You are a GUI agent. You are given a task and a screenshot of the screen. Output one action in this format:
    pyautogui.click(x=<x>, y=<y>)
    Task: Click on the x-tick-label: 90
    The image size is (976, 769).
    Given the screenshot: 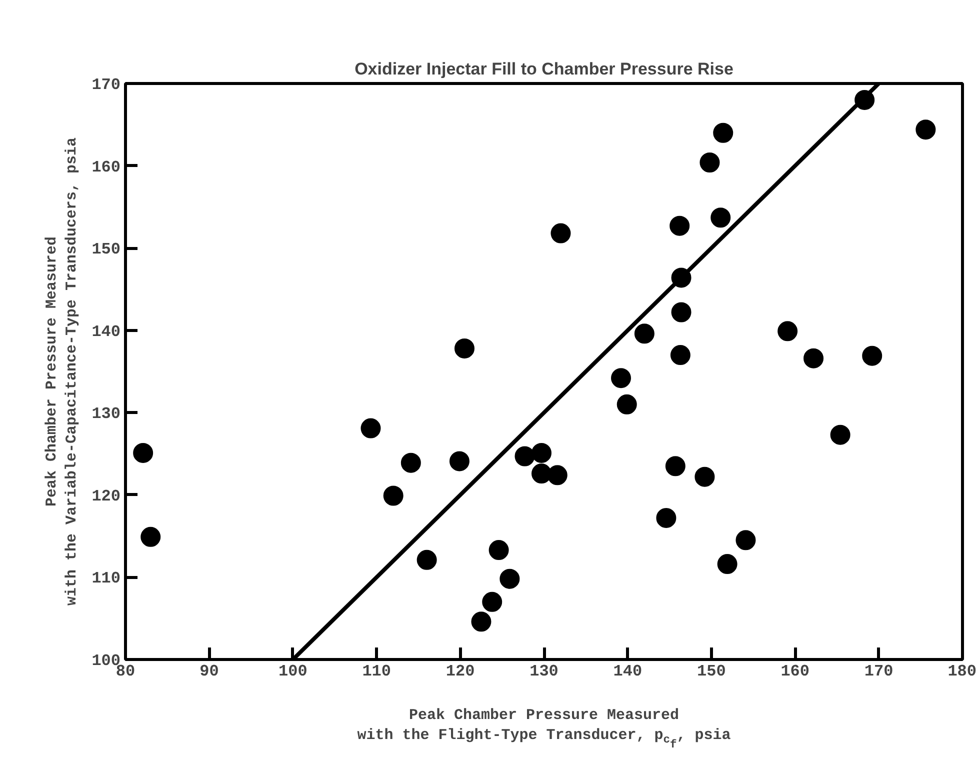 What is the action you would take?
    pyautogui.click(x=209, y=671)
    